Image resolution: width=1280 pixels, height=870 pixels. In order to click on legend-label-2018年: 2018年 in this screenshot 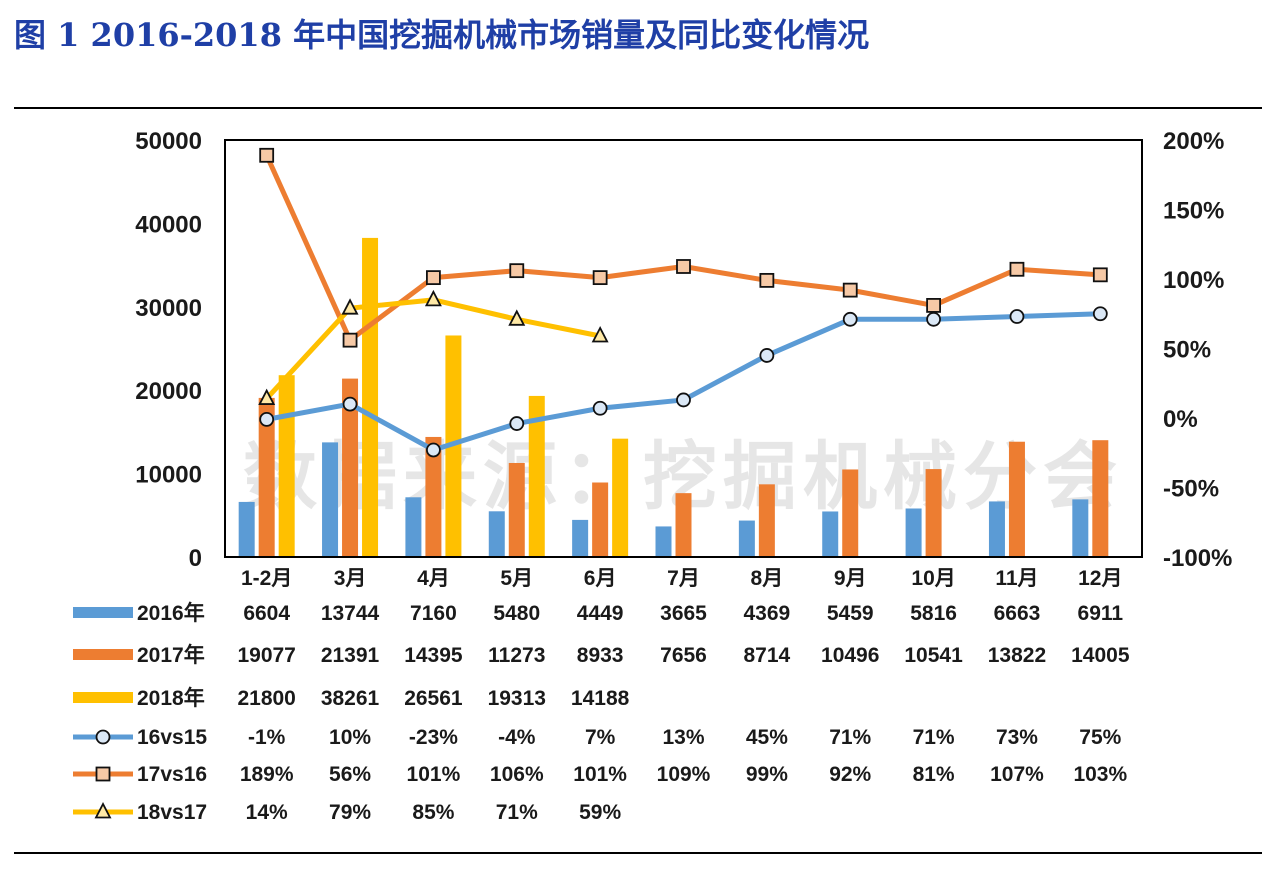, I will do `click(171, 698)`.